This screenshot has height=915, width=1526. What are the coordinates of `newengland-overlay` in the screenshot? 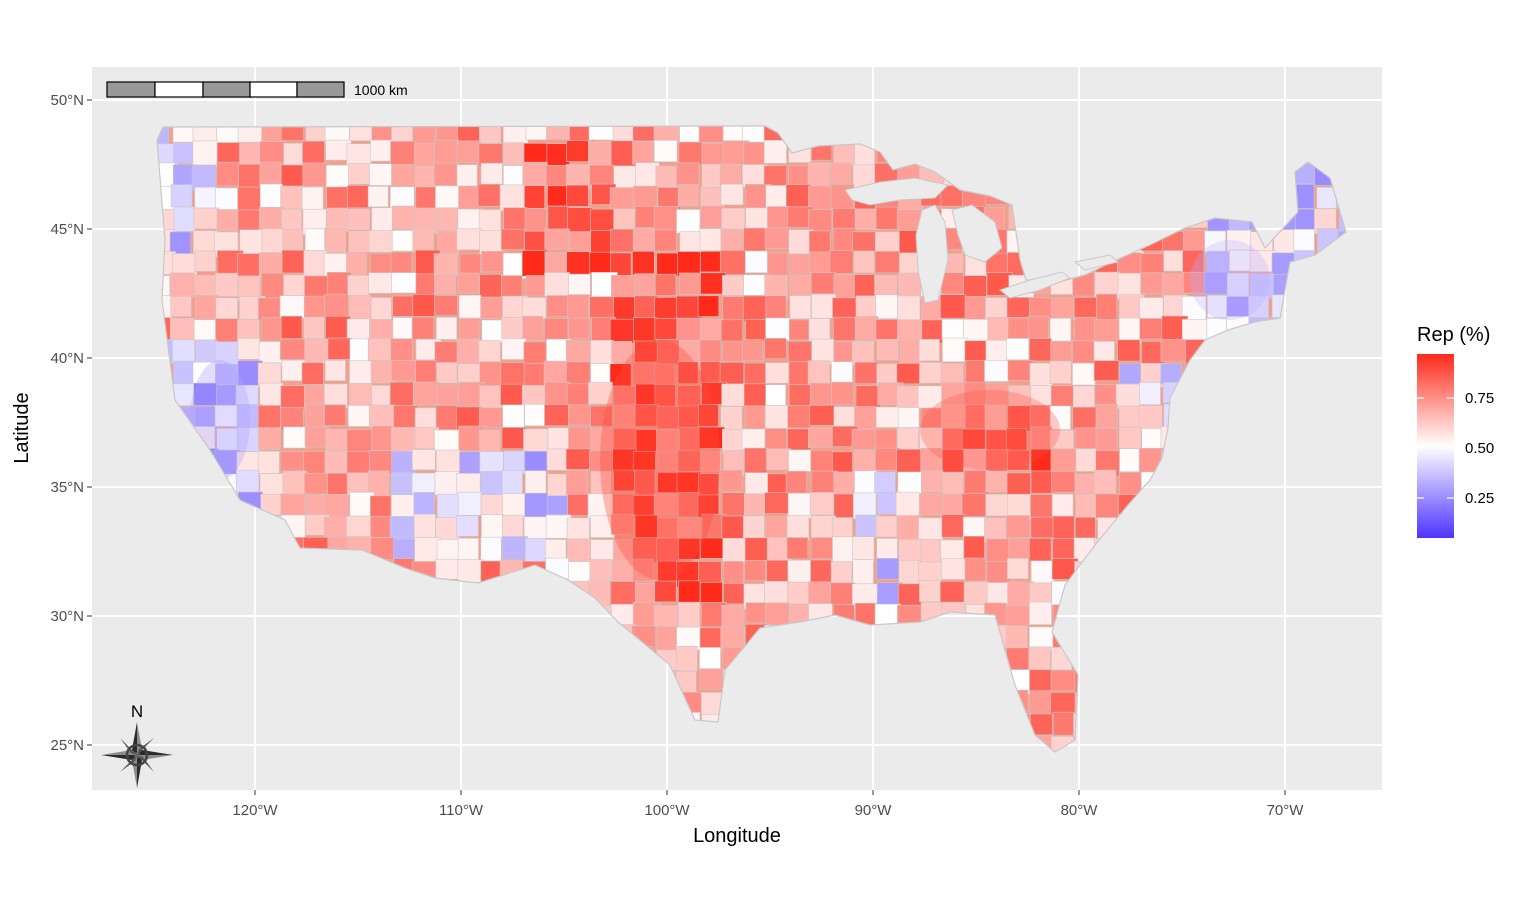 It's located at (1230, 280).